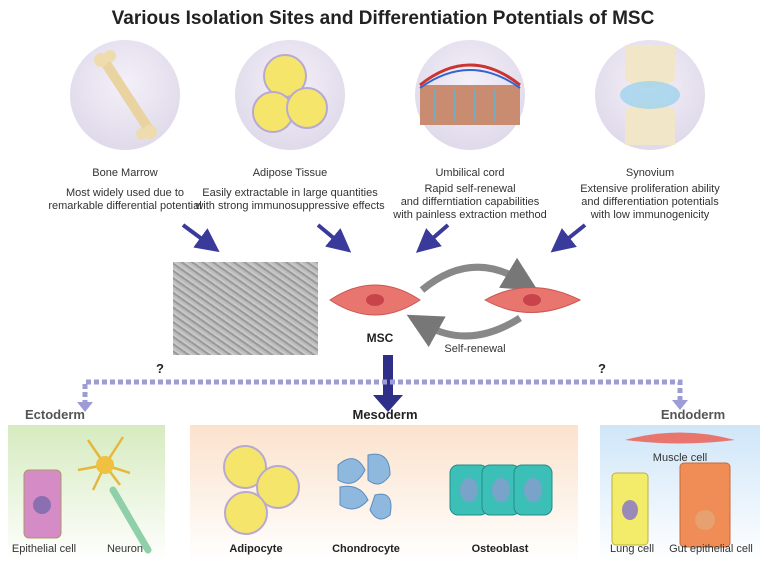  I want to click on adipose-tissue-illustration, so click(290, 95).